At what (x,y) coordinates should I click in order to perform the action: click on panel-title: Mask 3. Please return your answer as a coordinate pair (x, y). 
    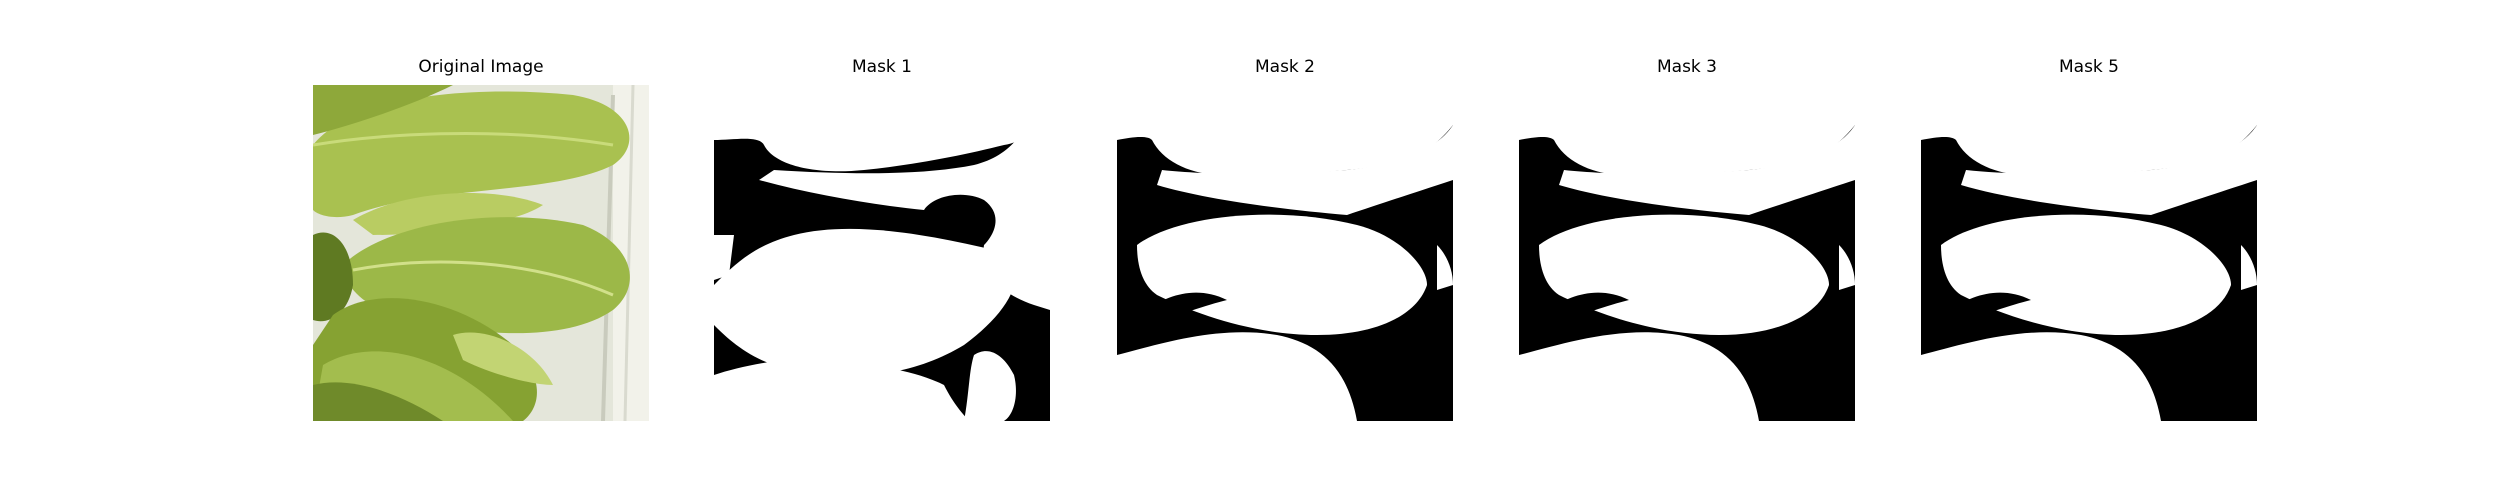
    Looking at the image, I should click on (1686, 67).